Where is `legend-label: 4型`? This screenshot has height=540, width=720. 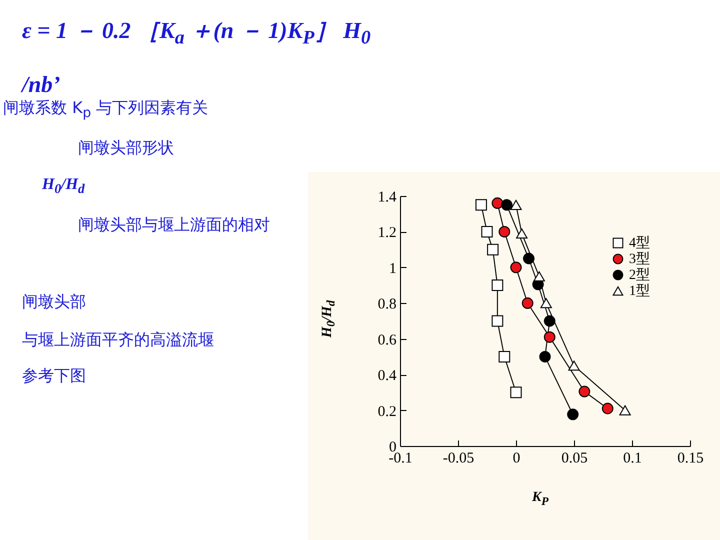 legend-label: 4型 is located at coordinates (639, 243).